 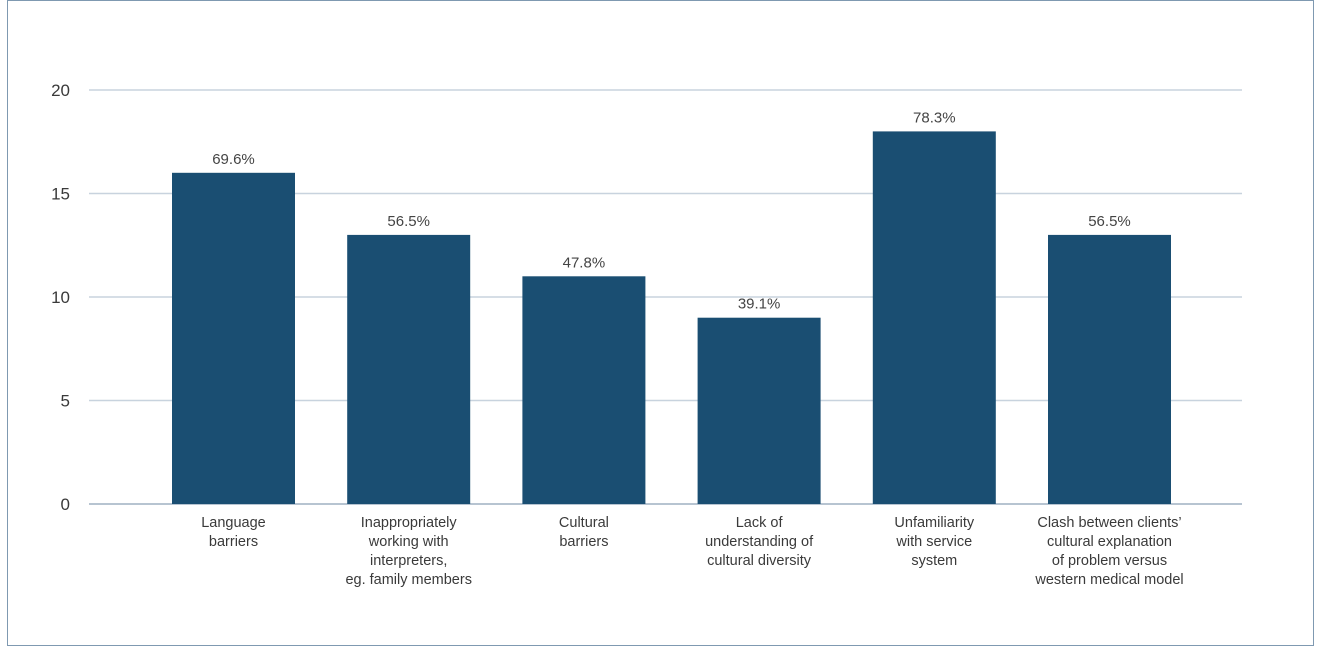 What do you see at coordinates (934, 561) in the screenshot?
I see `x-tick-label: system` at bounding box center [934, 561].